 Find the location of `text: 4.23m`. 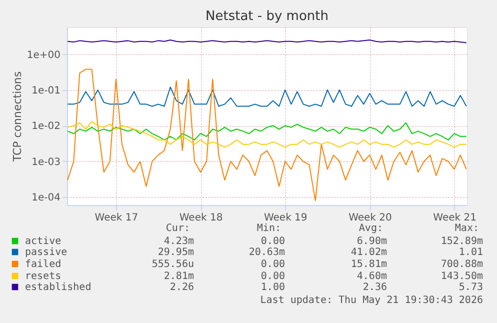

text: 4.23m is located at coordinates (179, 241).